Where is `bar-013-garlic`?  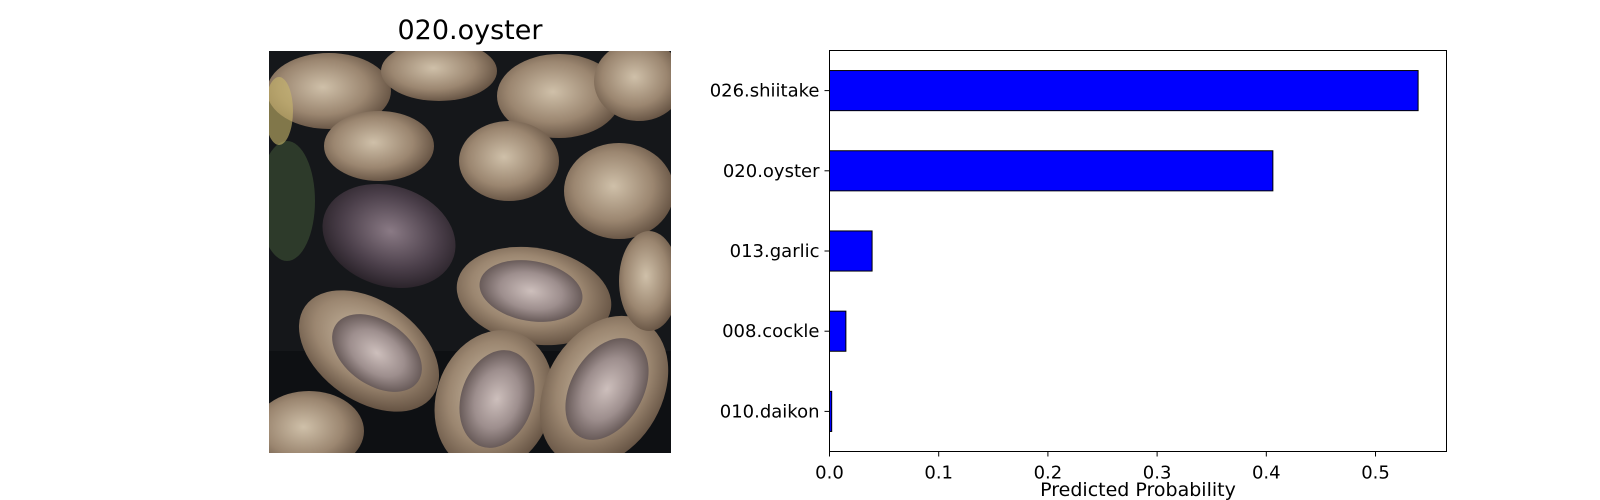
bar-013-garlic is located at coordinates (851, 251).